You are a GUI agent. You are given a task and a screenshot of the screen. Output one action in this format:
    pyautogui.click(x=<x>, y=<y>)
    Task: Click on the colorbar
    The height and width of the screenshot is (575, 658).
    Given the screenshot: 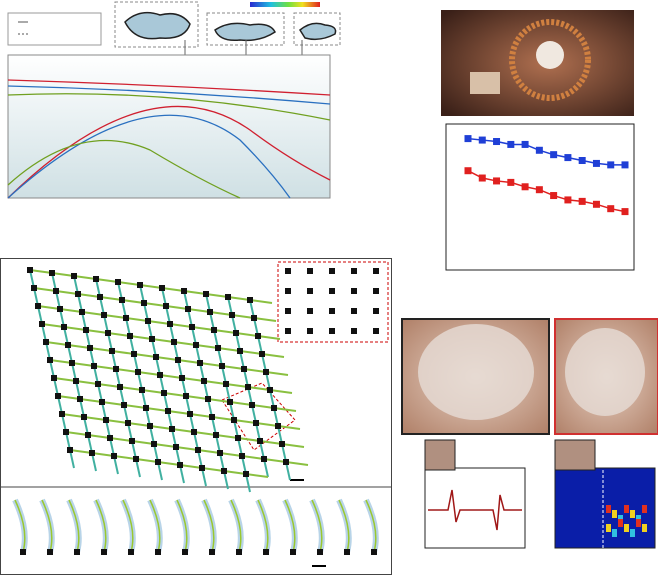 What is the action you would take?
    pyautogui.click(x=285, y=4)
    